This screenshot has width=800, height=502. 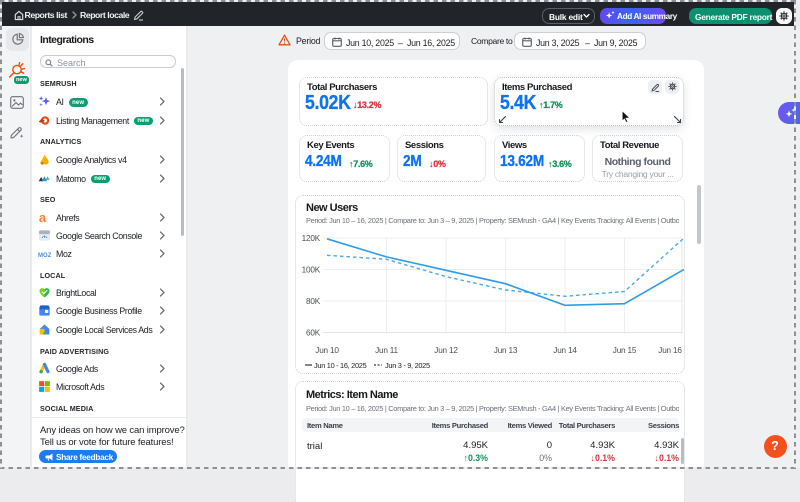 I want to click on svg-text: 100K, so click(x=311, y=270).